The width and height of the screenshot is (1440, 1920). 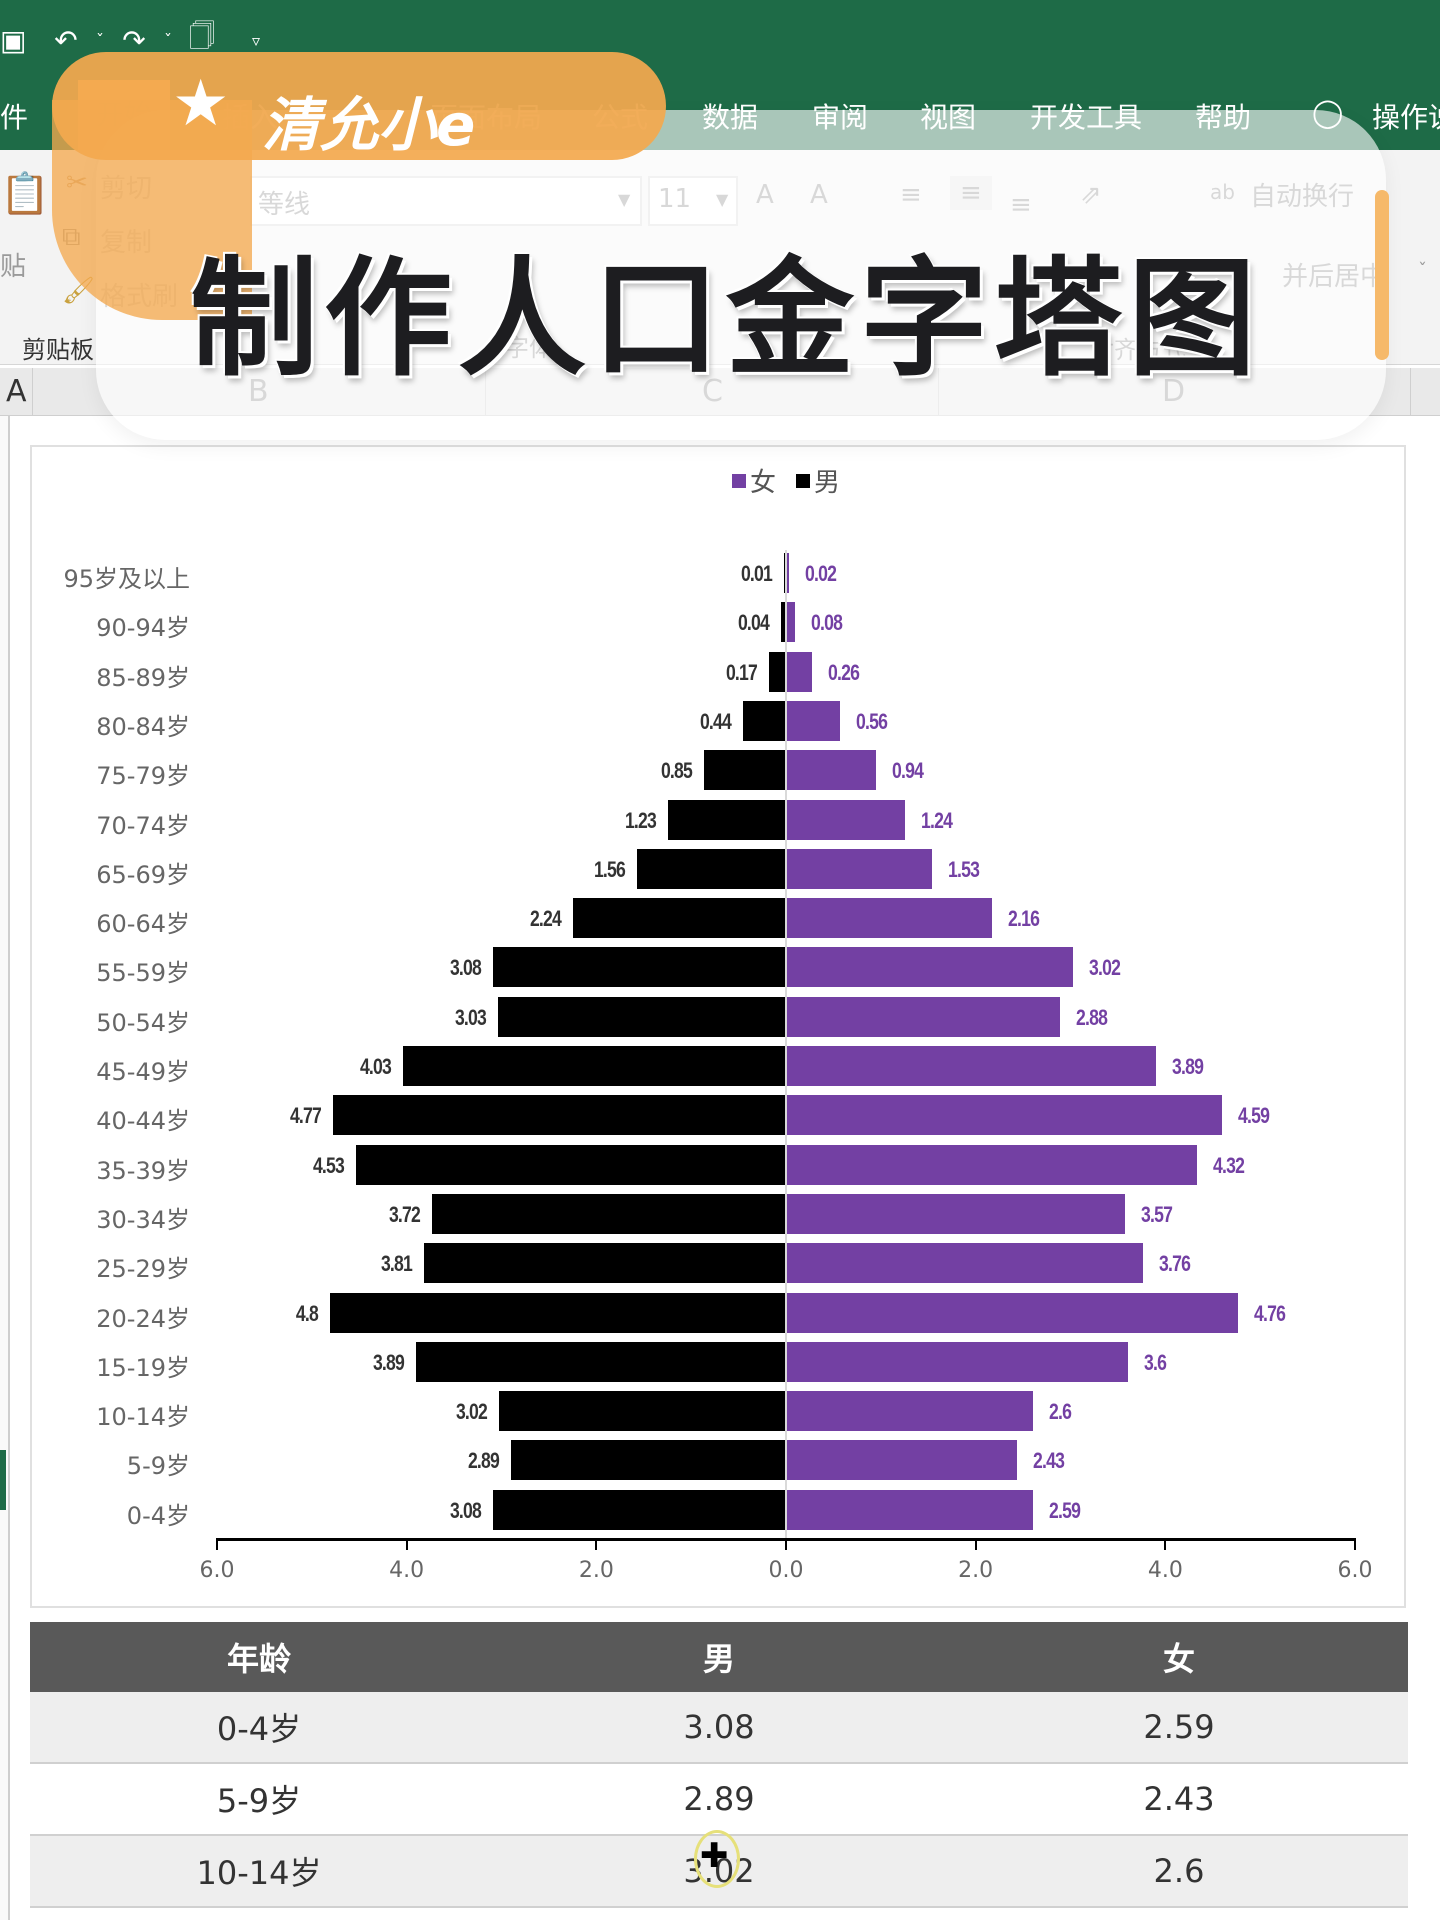 I want to click on male-data-label: 3.03, so click(x=470, y=1017).